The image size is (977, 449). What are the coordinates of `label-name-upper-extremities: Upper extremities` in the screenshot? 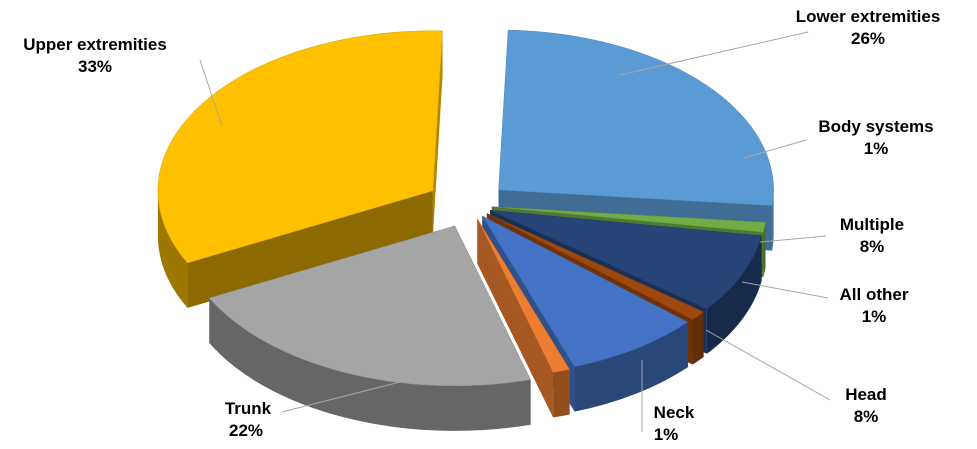 It's located at (95, 44).